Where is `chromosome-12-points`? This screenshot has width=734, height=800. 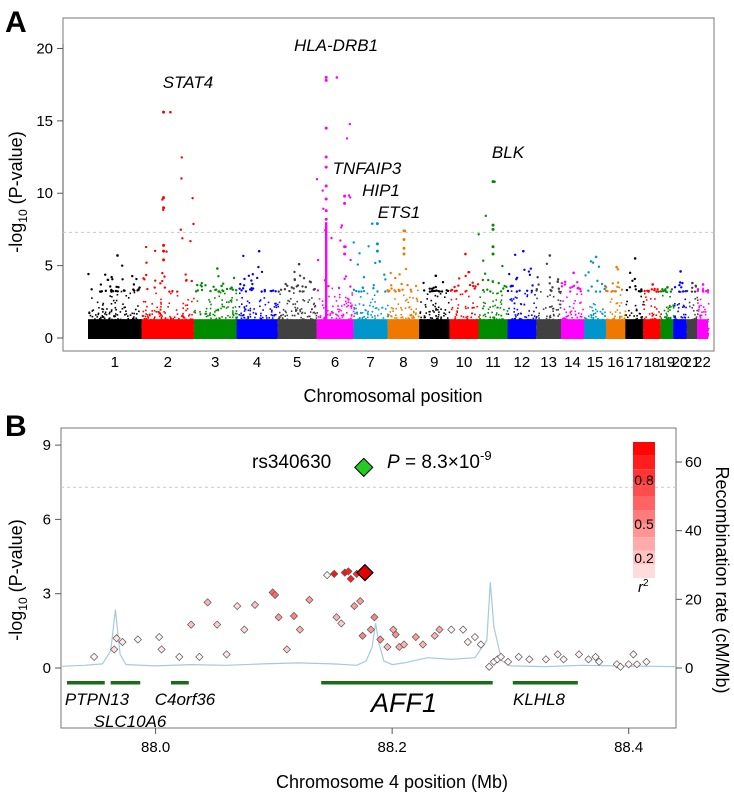
chromosome-12-points is located at coordinates (522, 294).